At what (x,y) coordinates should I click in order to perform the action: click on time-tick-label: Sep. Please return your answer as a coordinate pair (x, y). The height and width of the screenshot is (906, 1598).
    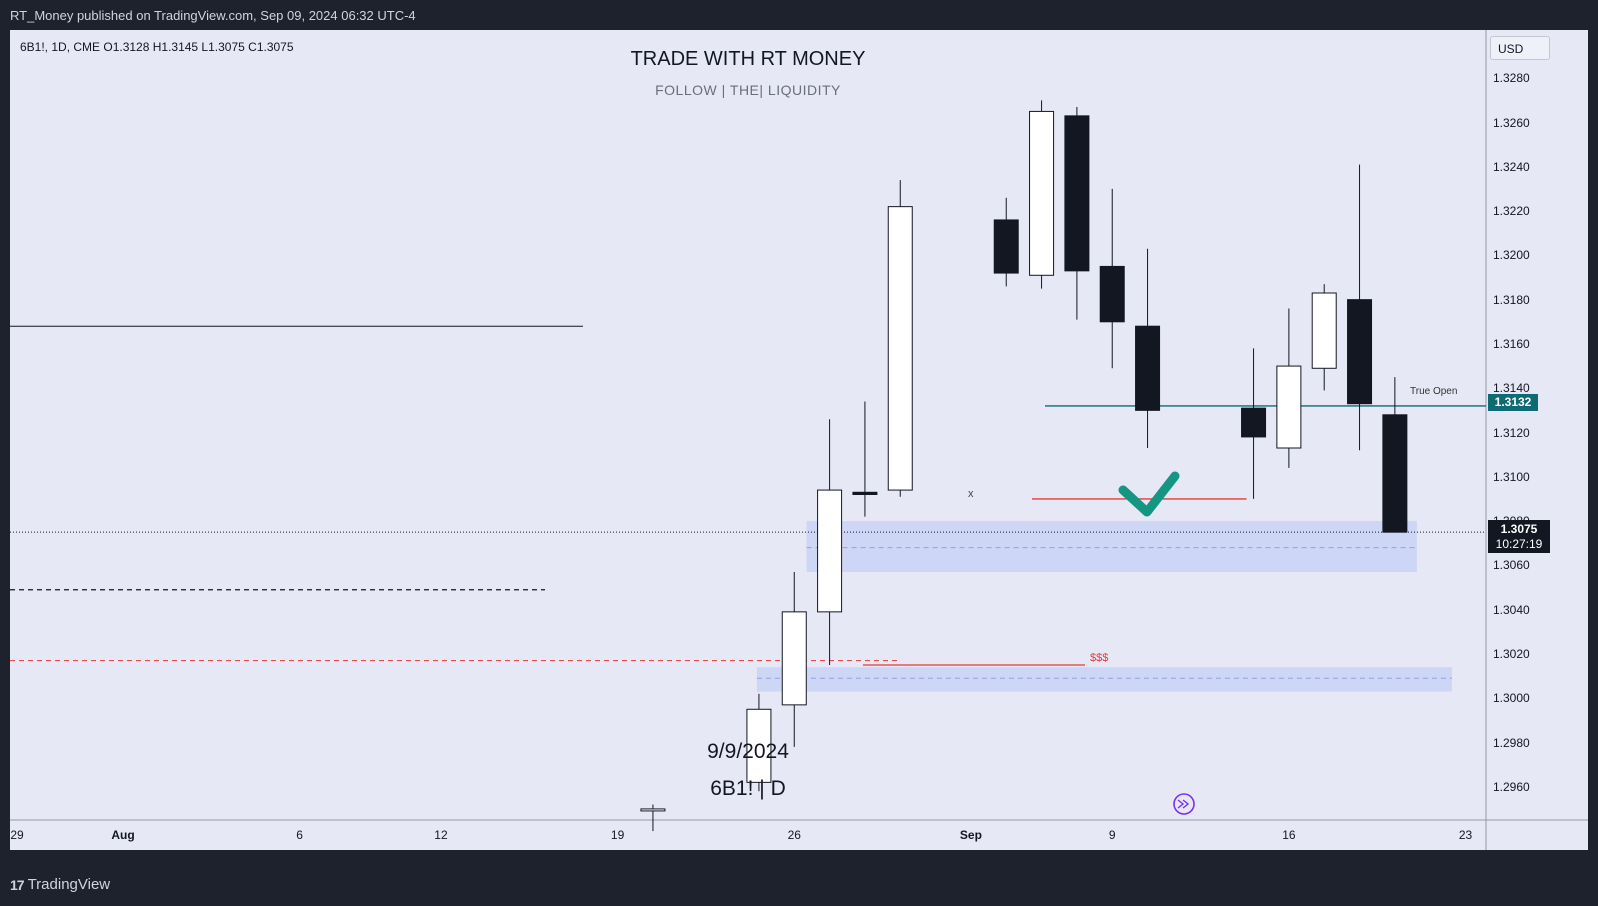
    Looking at the image, I should click on (970, 835).